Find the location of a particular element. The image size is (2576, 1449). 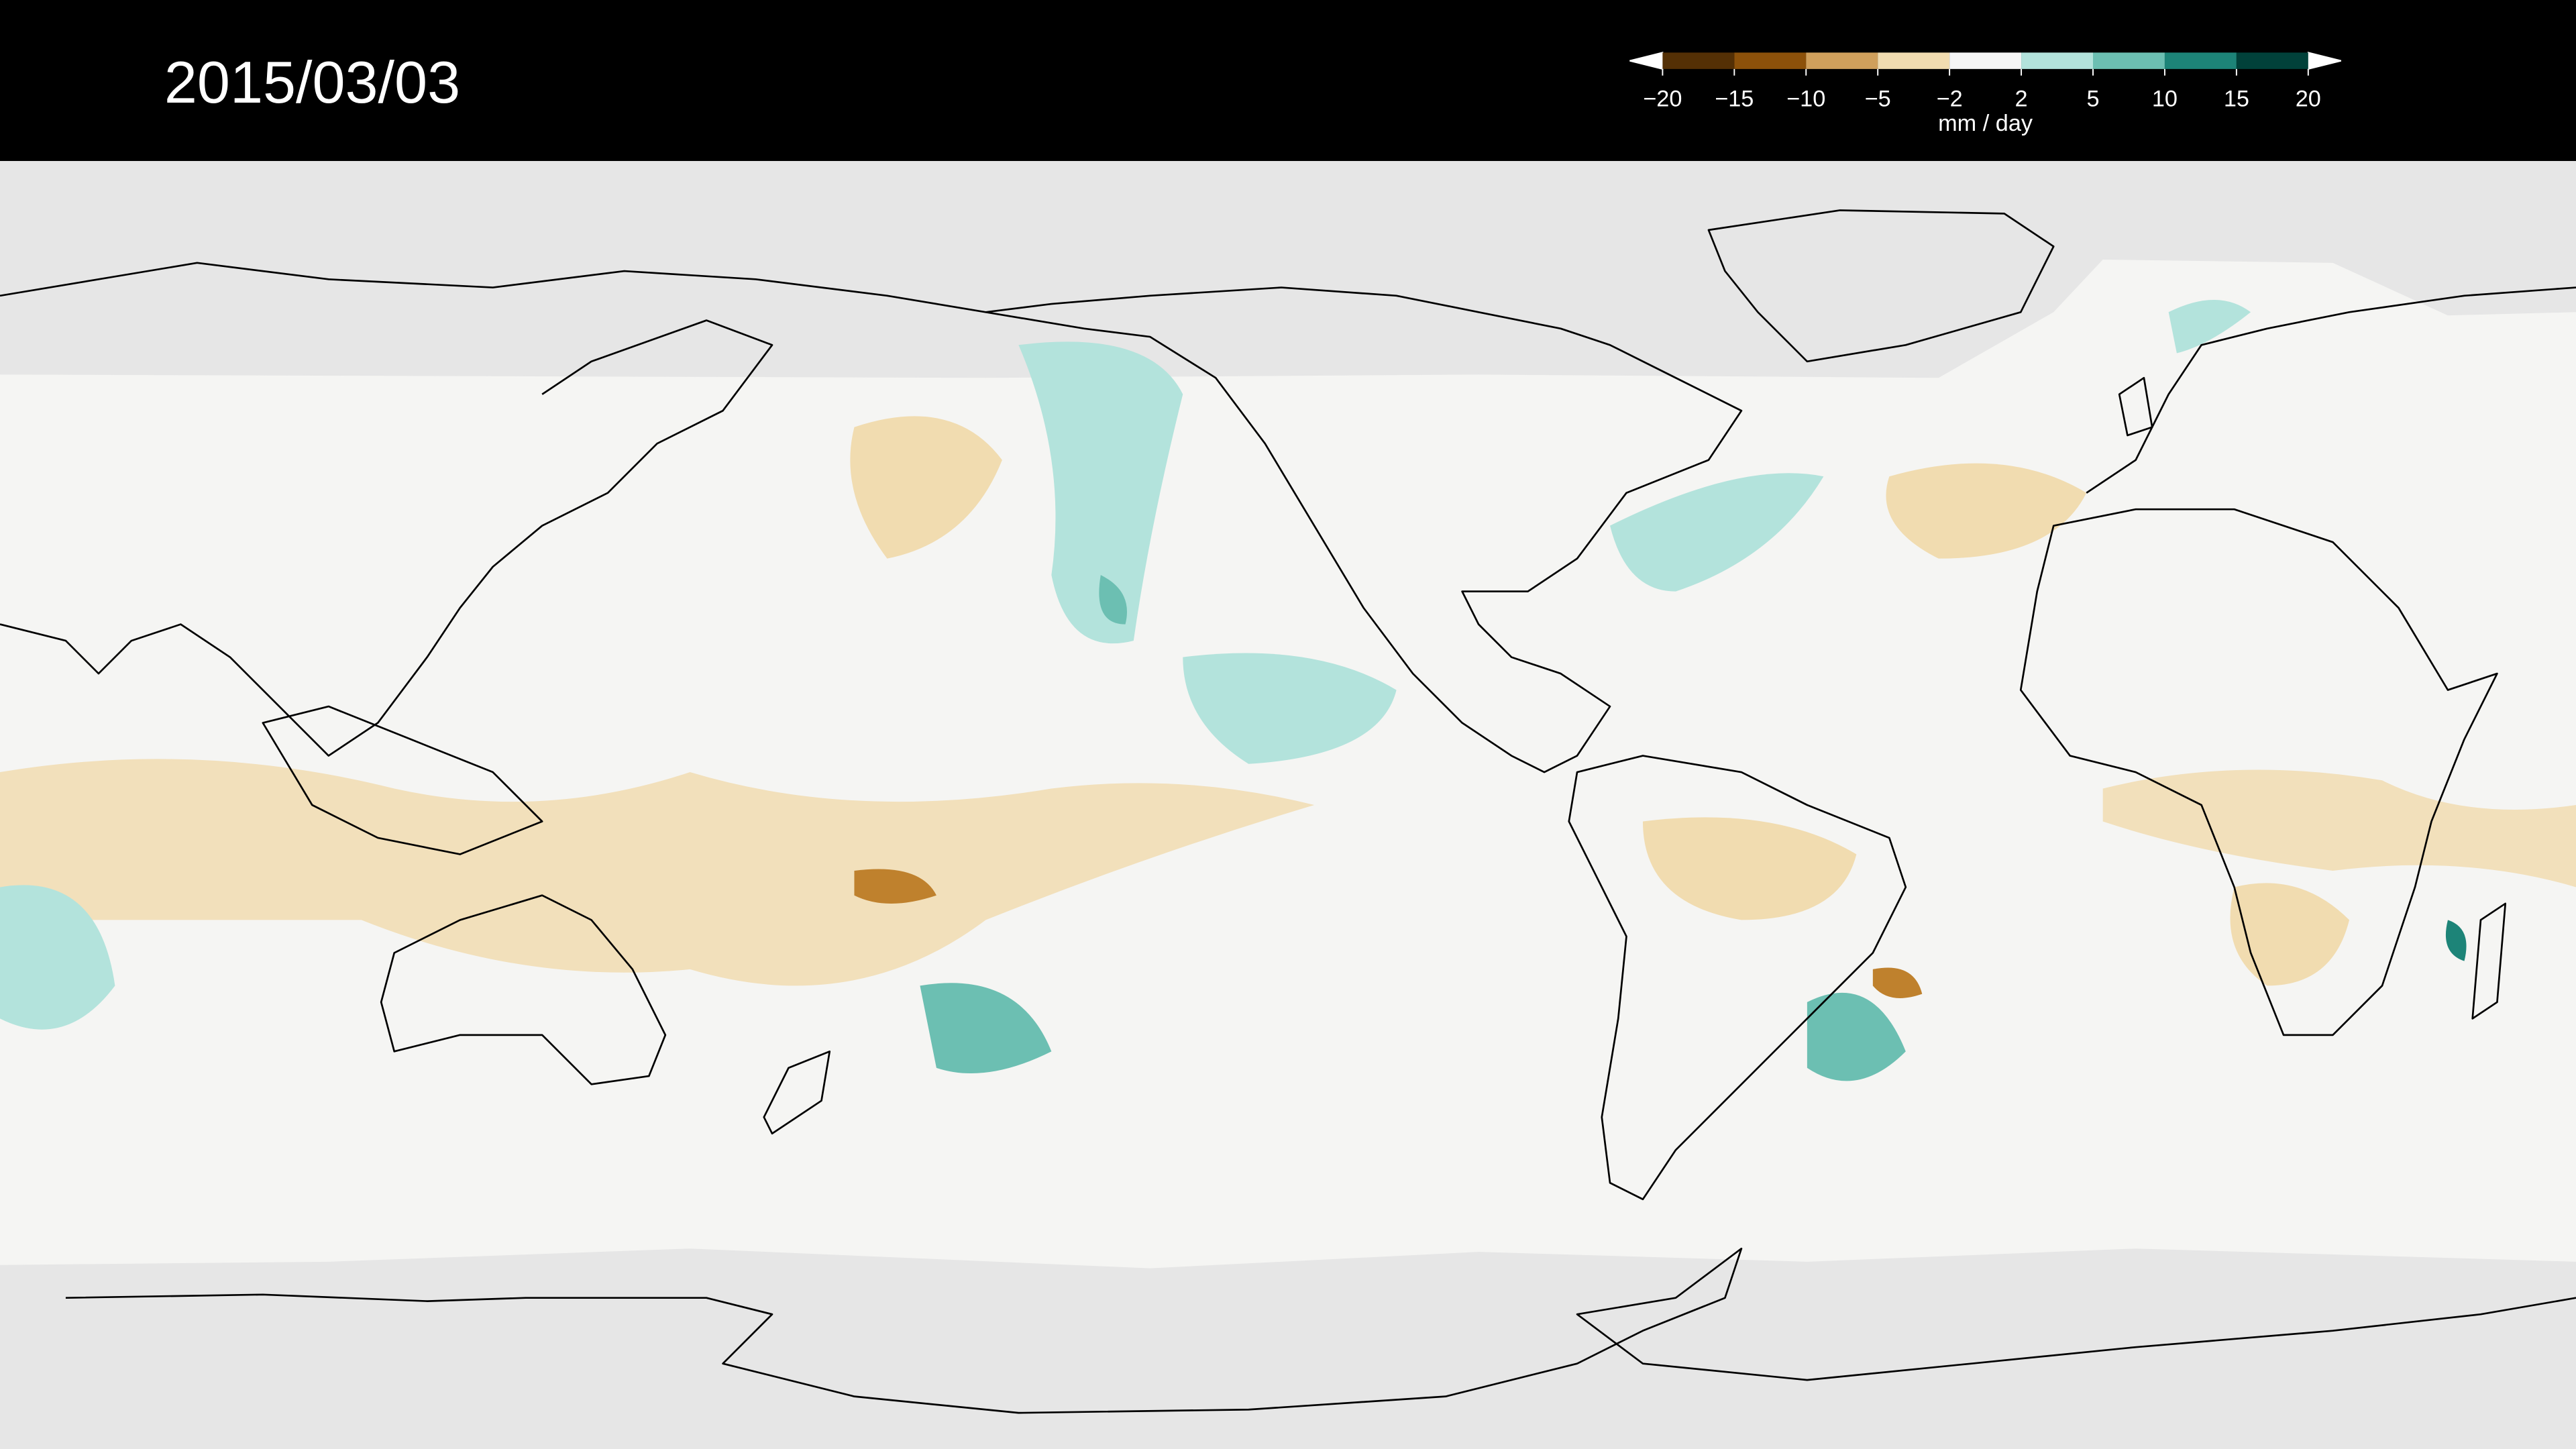

asia-coast is located at coordinates (386, 538).